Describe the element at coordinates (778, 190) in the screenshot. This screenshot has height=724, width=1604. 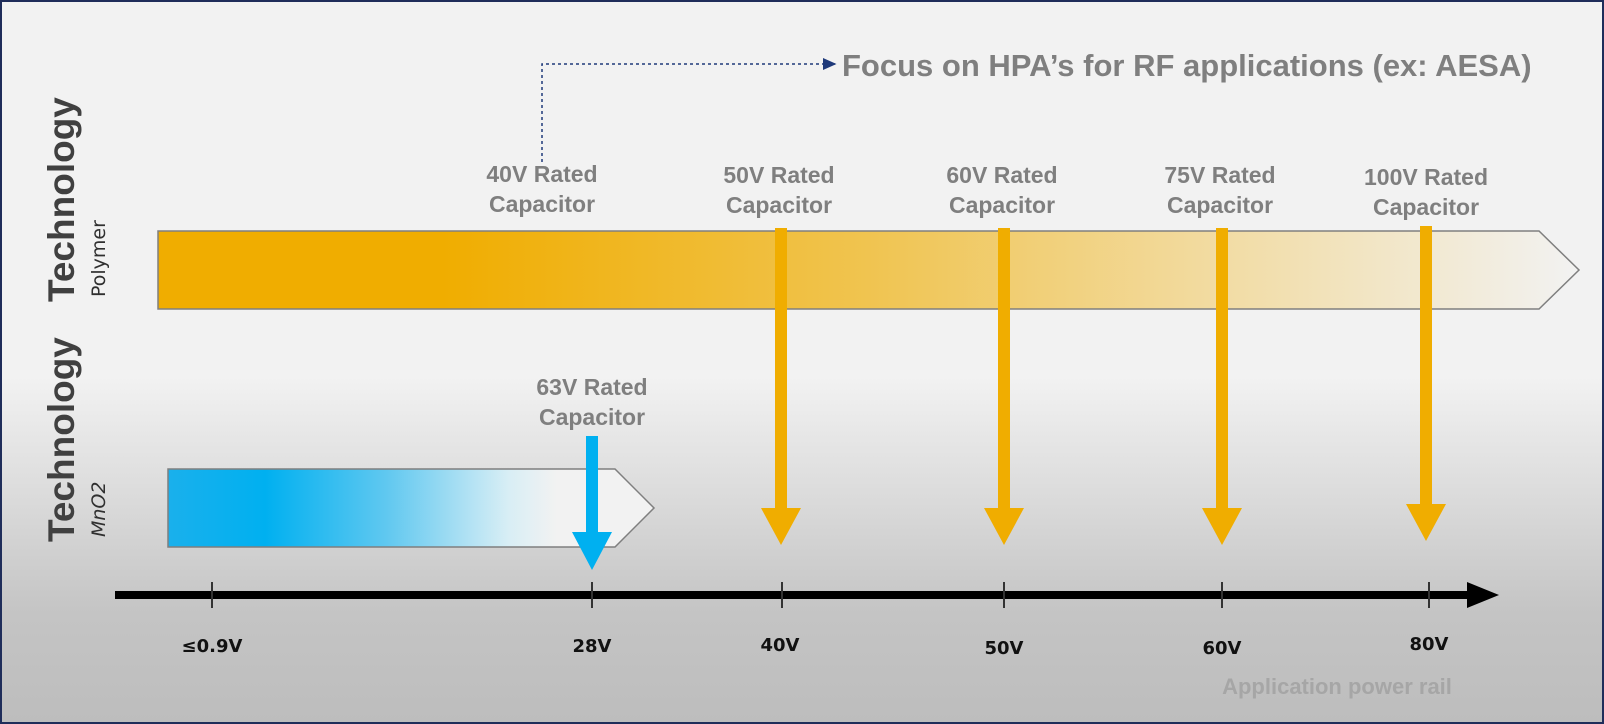
I see `capacitor-label-50v: 50V Rated Capacitor` at that location.